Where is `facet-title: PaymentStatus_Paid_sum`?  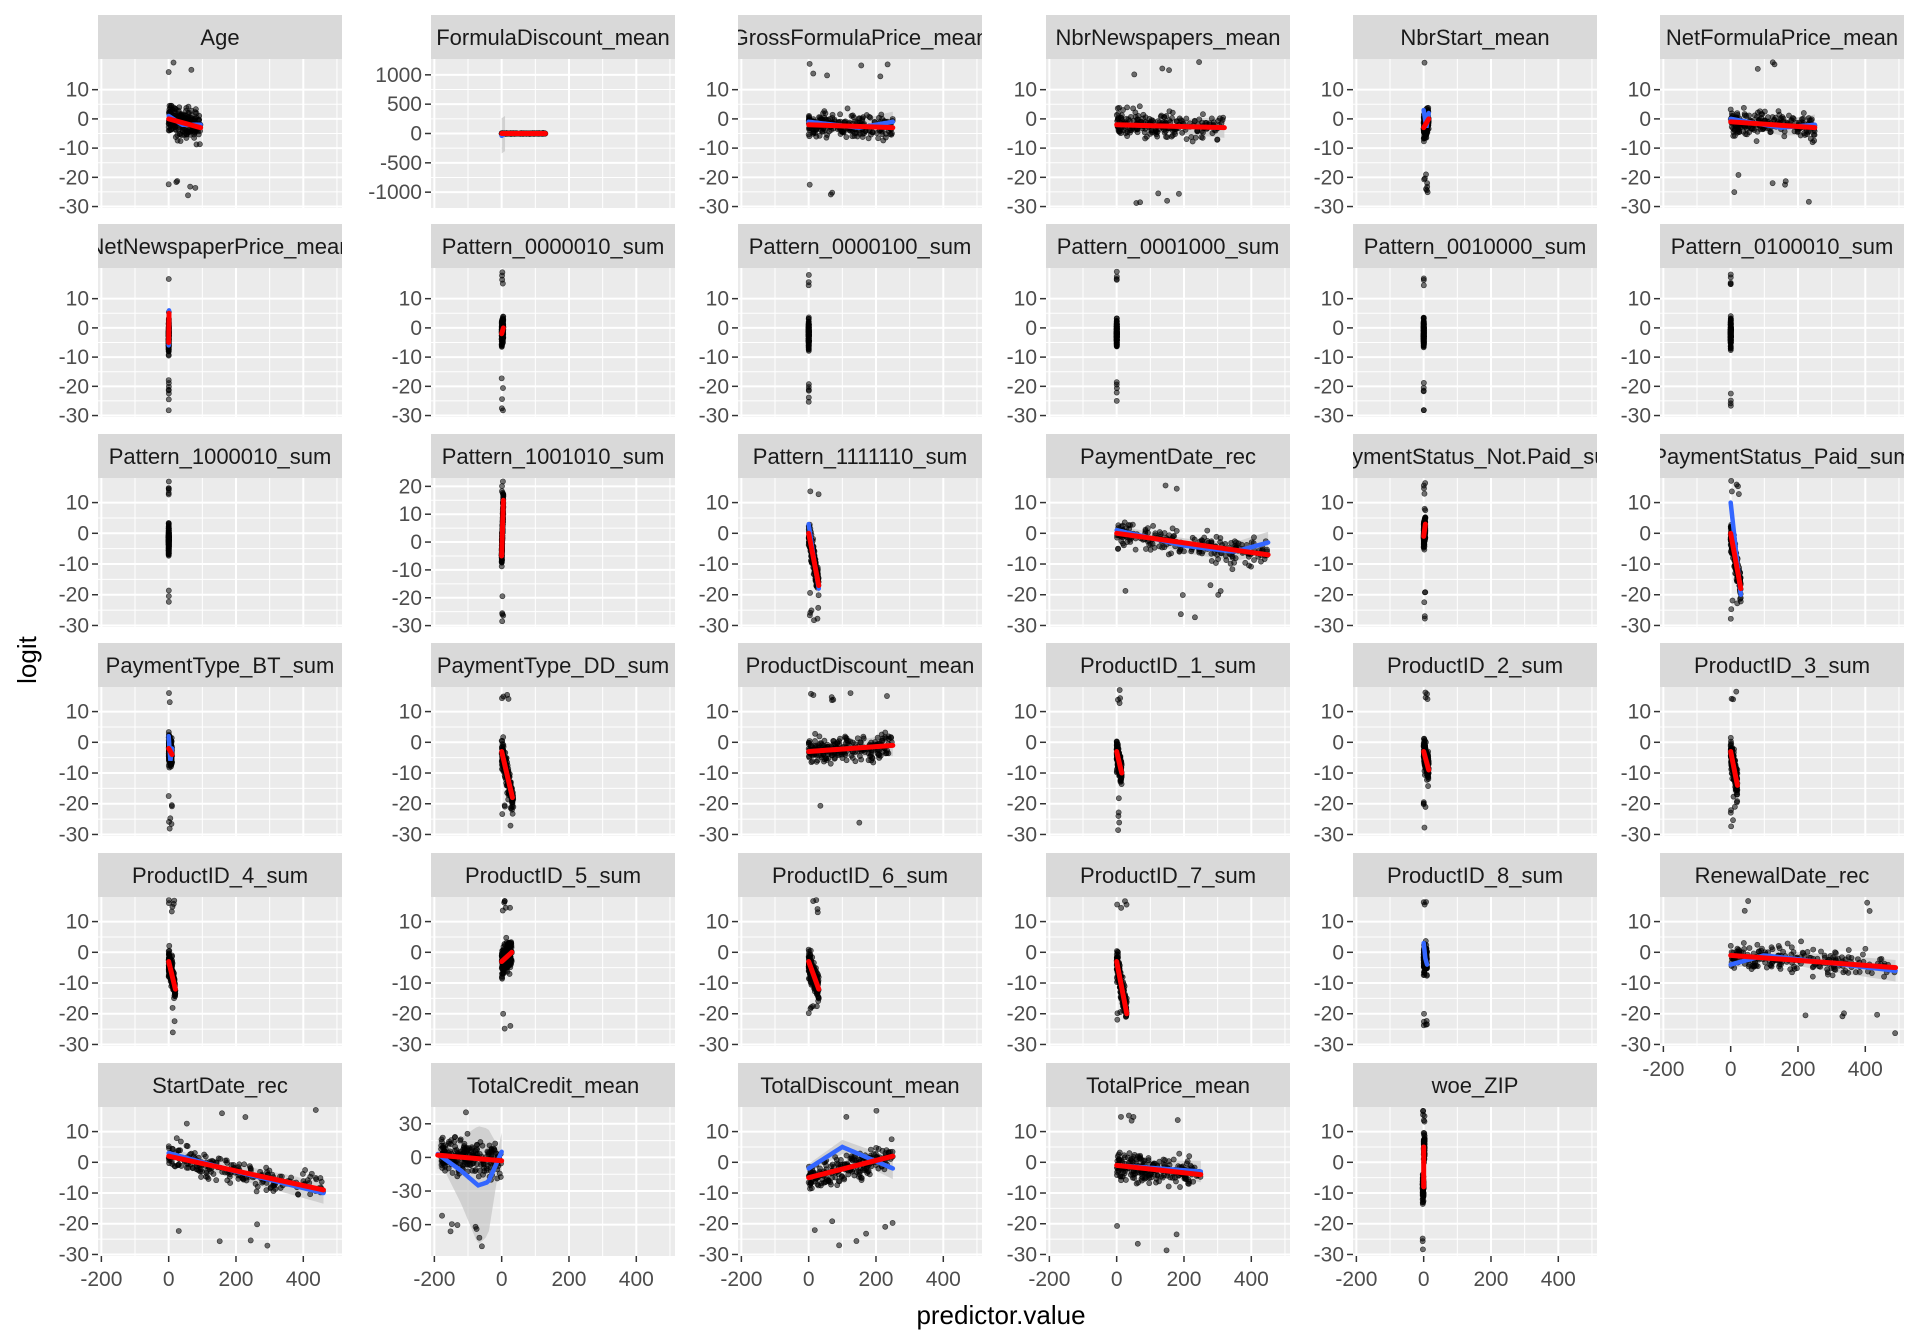 facet-title: PaymentStatus_Paid_sum is located at coordinates (1781, 456).